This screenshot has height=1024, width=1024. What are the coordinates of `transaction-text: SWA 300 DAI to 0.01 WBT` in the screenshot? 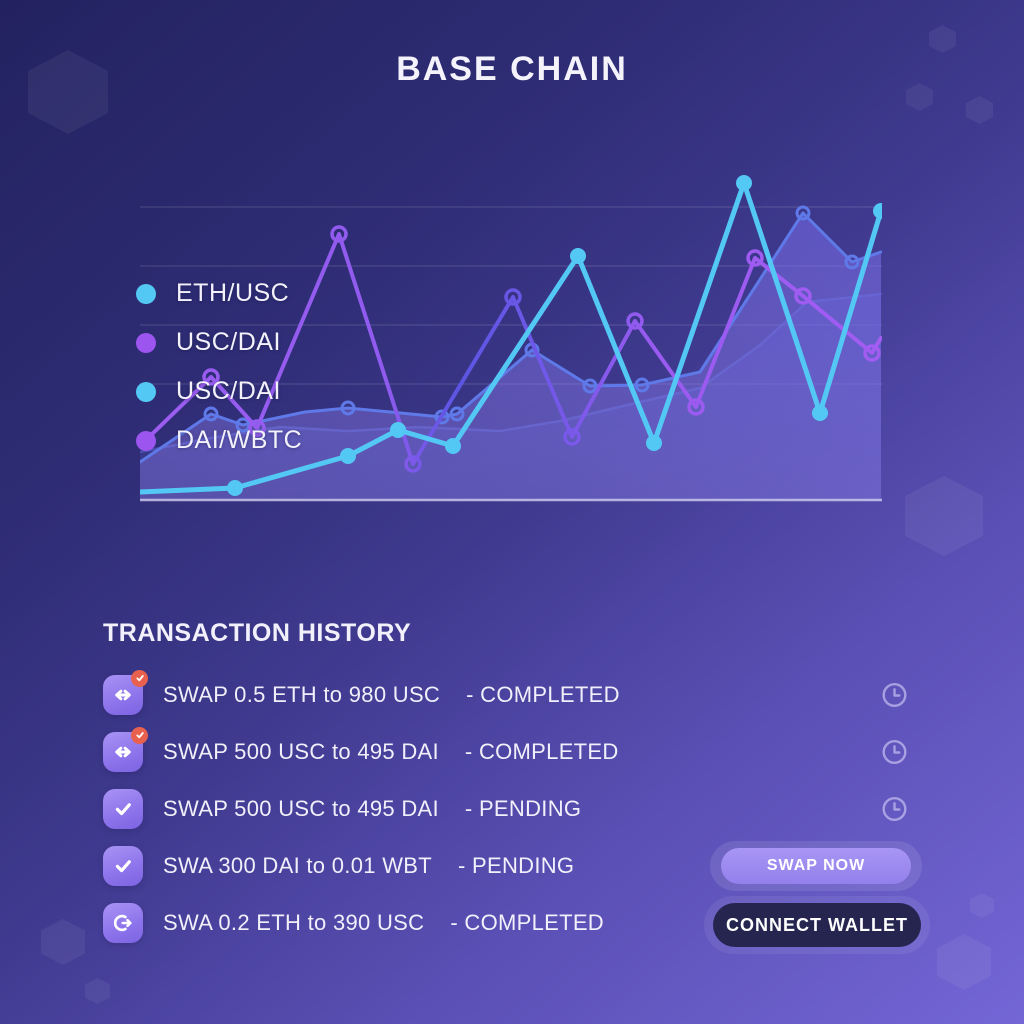 It's located at (297, 865).